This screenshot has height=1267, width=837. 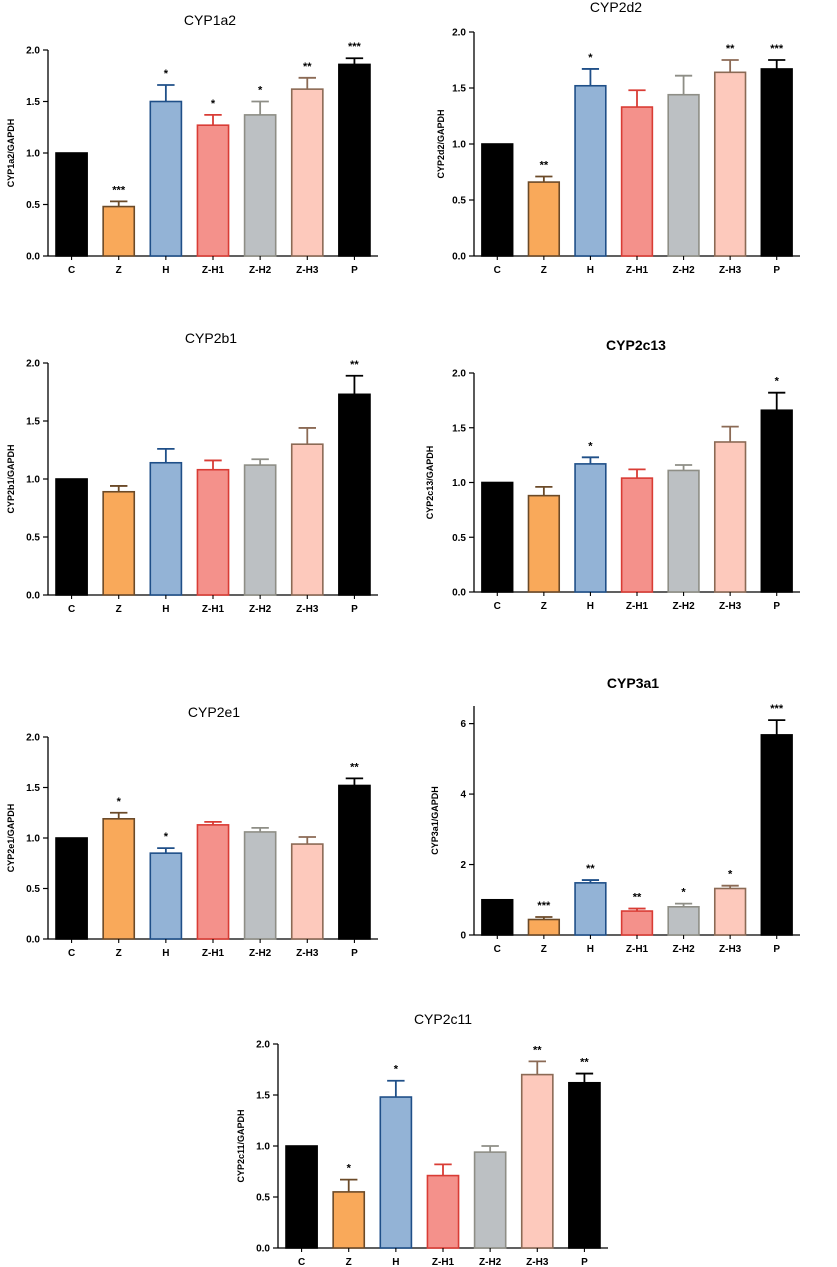 I want to click on y-tick-label: 2, so click(x=463, y=865).